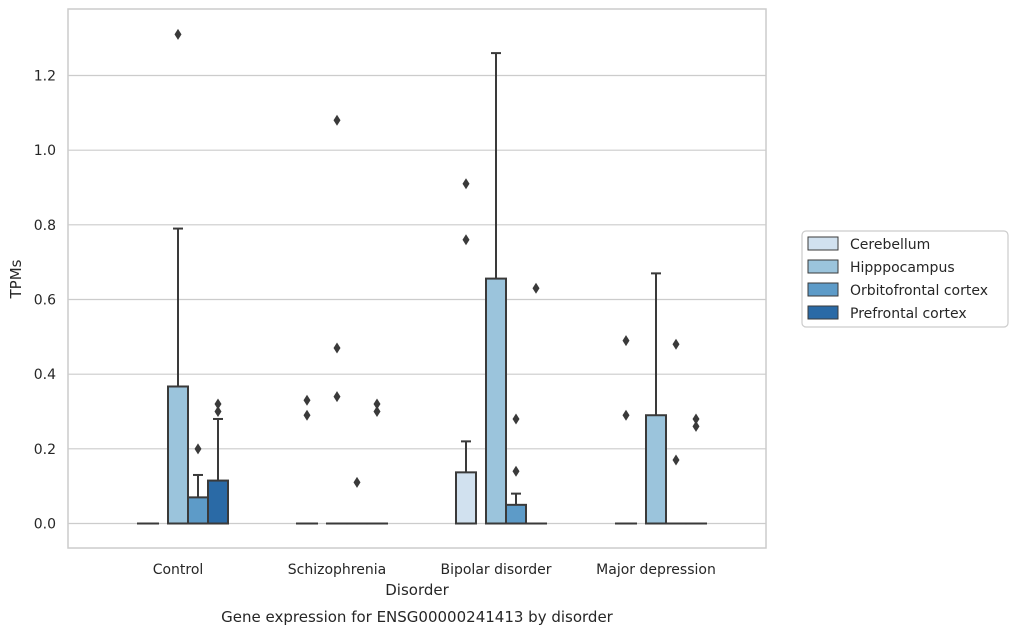 This screenshot has height=638, width=1018. I want to click on legend-label: Cerebellum, so click(890, 245).